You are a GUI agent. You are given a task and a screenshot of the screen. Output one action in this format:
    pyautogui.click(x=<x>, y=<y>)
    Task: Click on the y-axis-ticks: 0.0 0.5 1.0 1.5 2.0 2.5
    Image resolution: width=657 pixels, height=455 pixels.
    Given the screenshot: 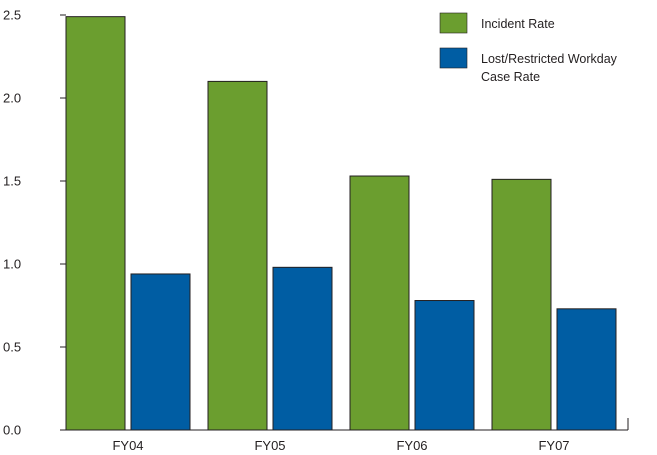 What is the action you would take?
    pyautogui.click(x=34, y=223)
    